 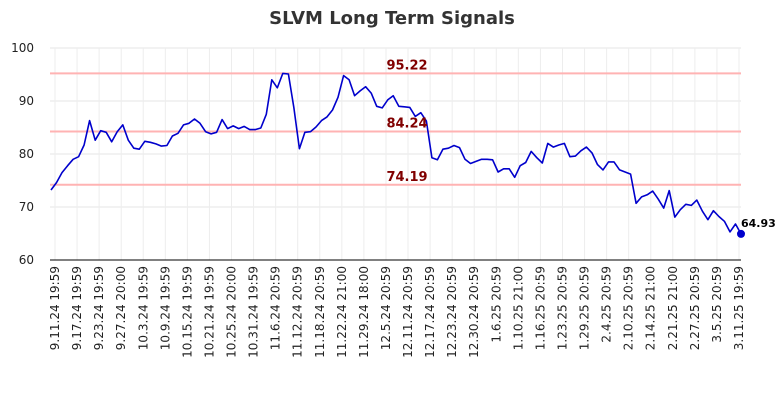 I want to click on x-tick-label: 9.11.24 19:59, so click(x=55, y=308).